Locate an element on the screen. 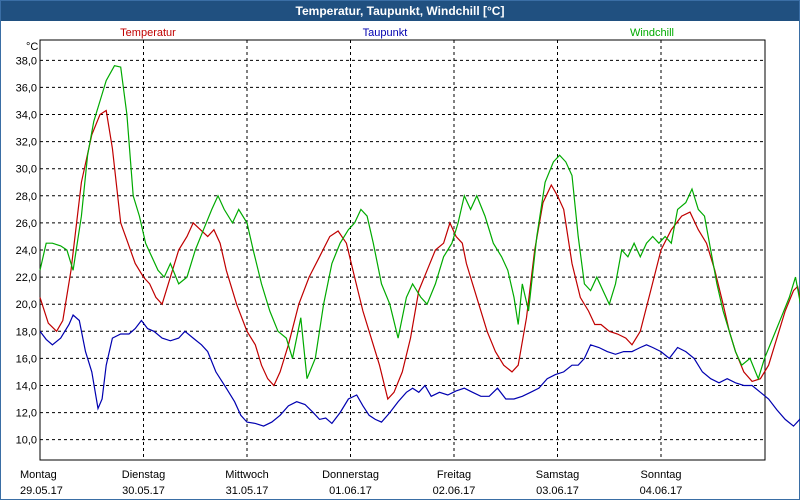 This screenshot has width=800, height=500. legend-temperatur: Temperatur is located at coordinates (148, 33).